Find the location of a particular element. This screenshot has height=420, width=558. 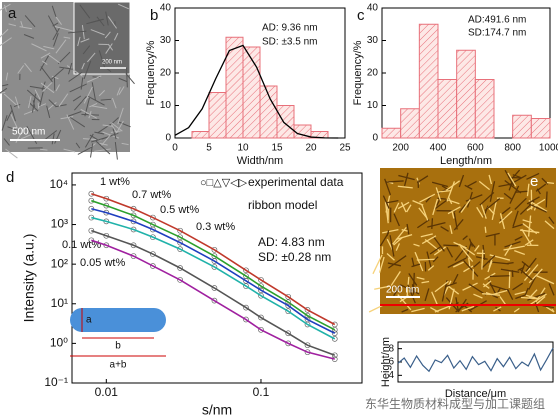

series-label: 0.7 wt% is located at coordinates (151, 195).